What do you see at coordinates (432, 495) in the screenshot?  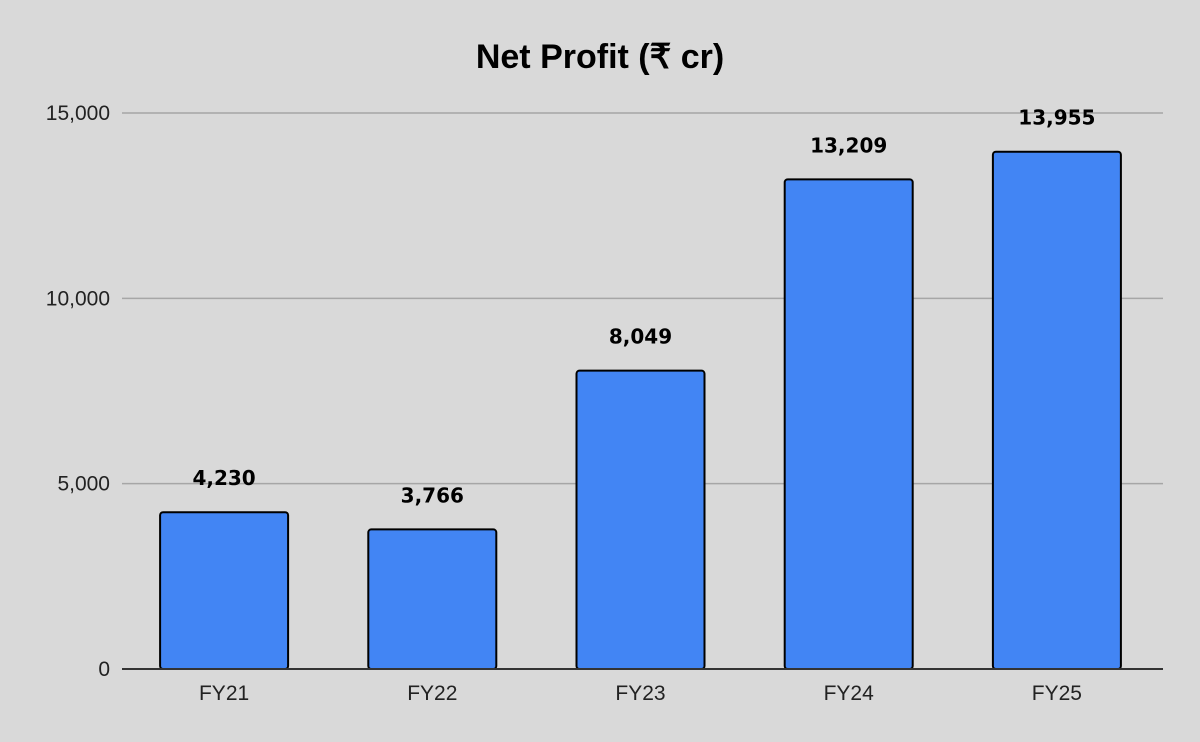 I see `data-label: 3,766` at bounding box center [432, 495].